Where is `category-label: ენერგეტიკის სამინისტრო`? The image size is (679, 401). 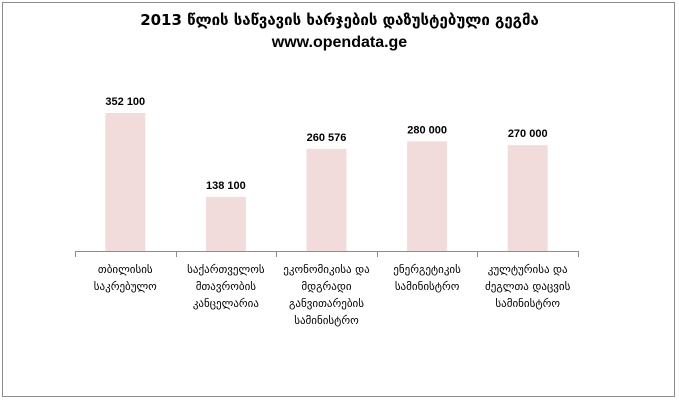 category-label: ენერგეტიკის სამინისტრო is located at coordinates (427, 278).